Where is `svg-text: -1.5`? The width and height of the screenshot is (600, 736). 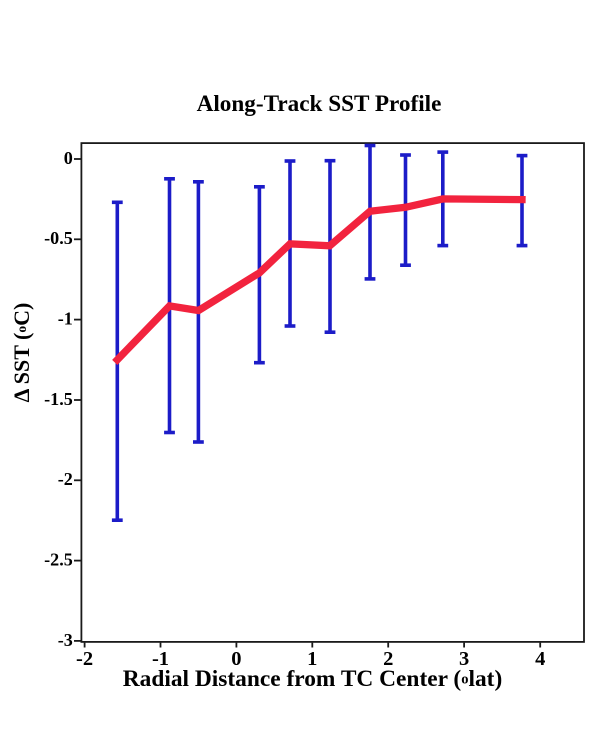
svg-text: -1.5 is located at coordinates (58, 399).